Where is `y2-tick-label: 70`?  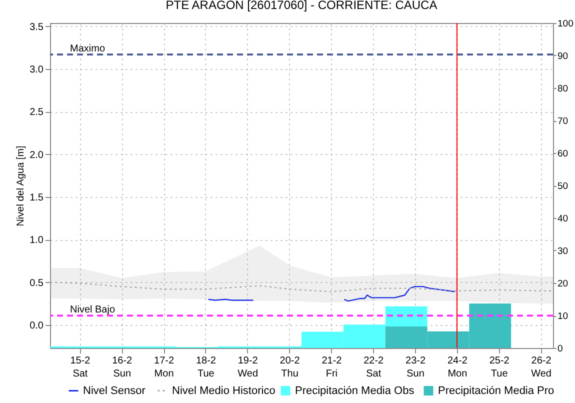
y2-tick-label: 70 is located at coordinates (563, 121).